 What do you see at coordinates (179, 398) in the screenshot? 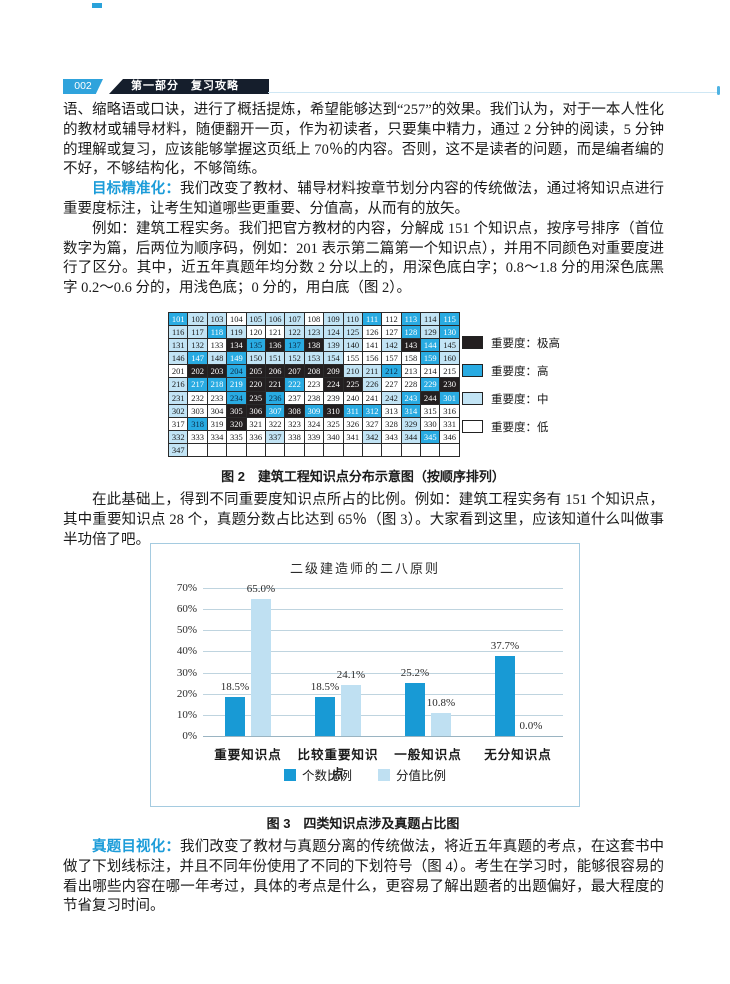
I see `grid-cell: 231` at bounding box center [179, 398].